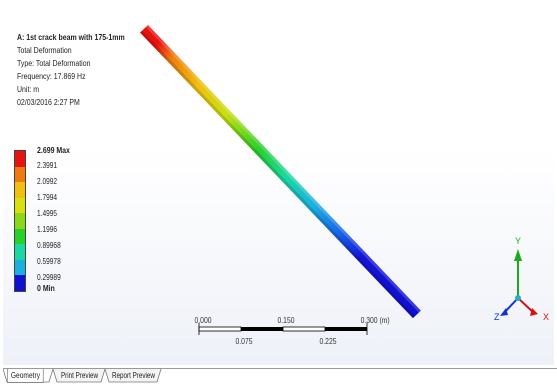 This screenshot has width=557, height=384. I want to click on scale-label: 0.075, so click(244, 341).